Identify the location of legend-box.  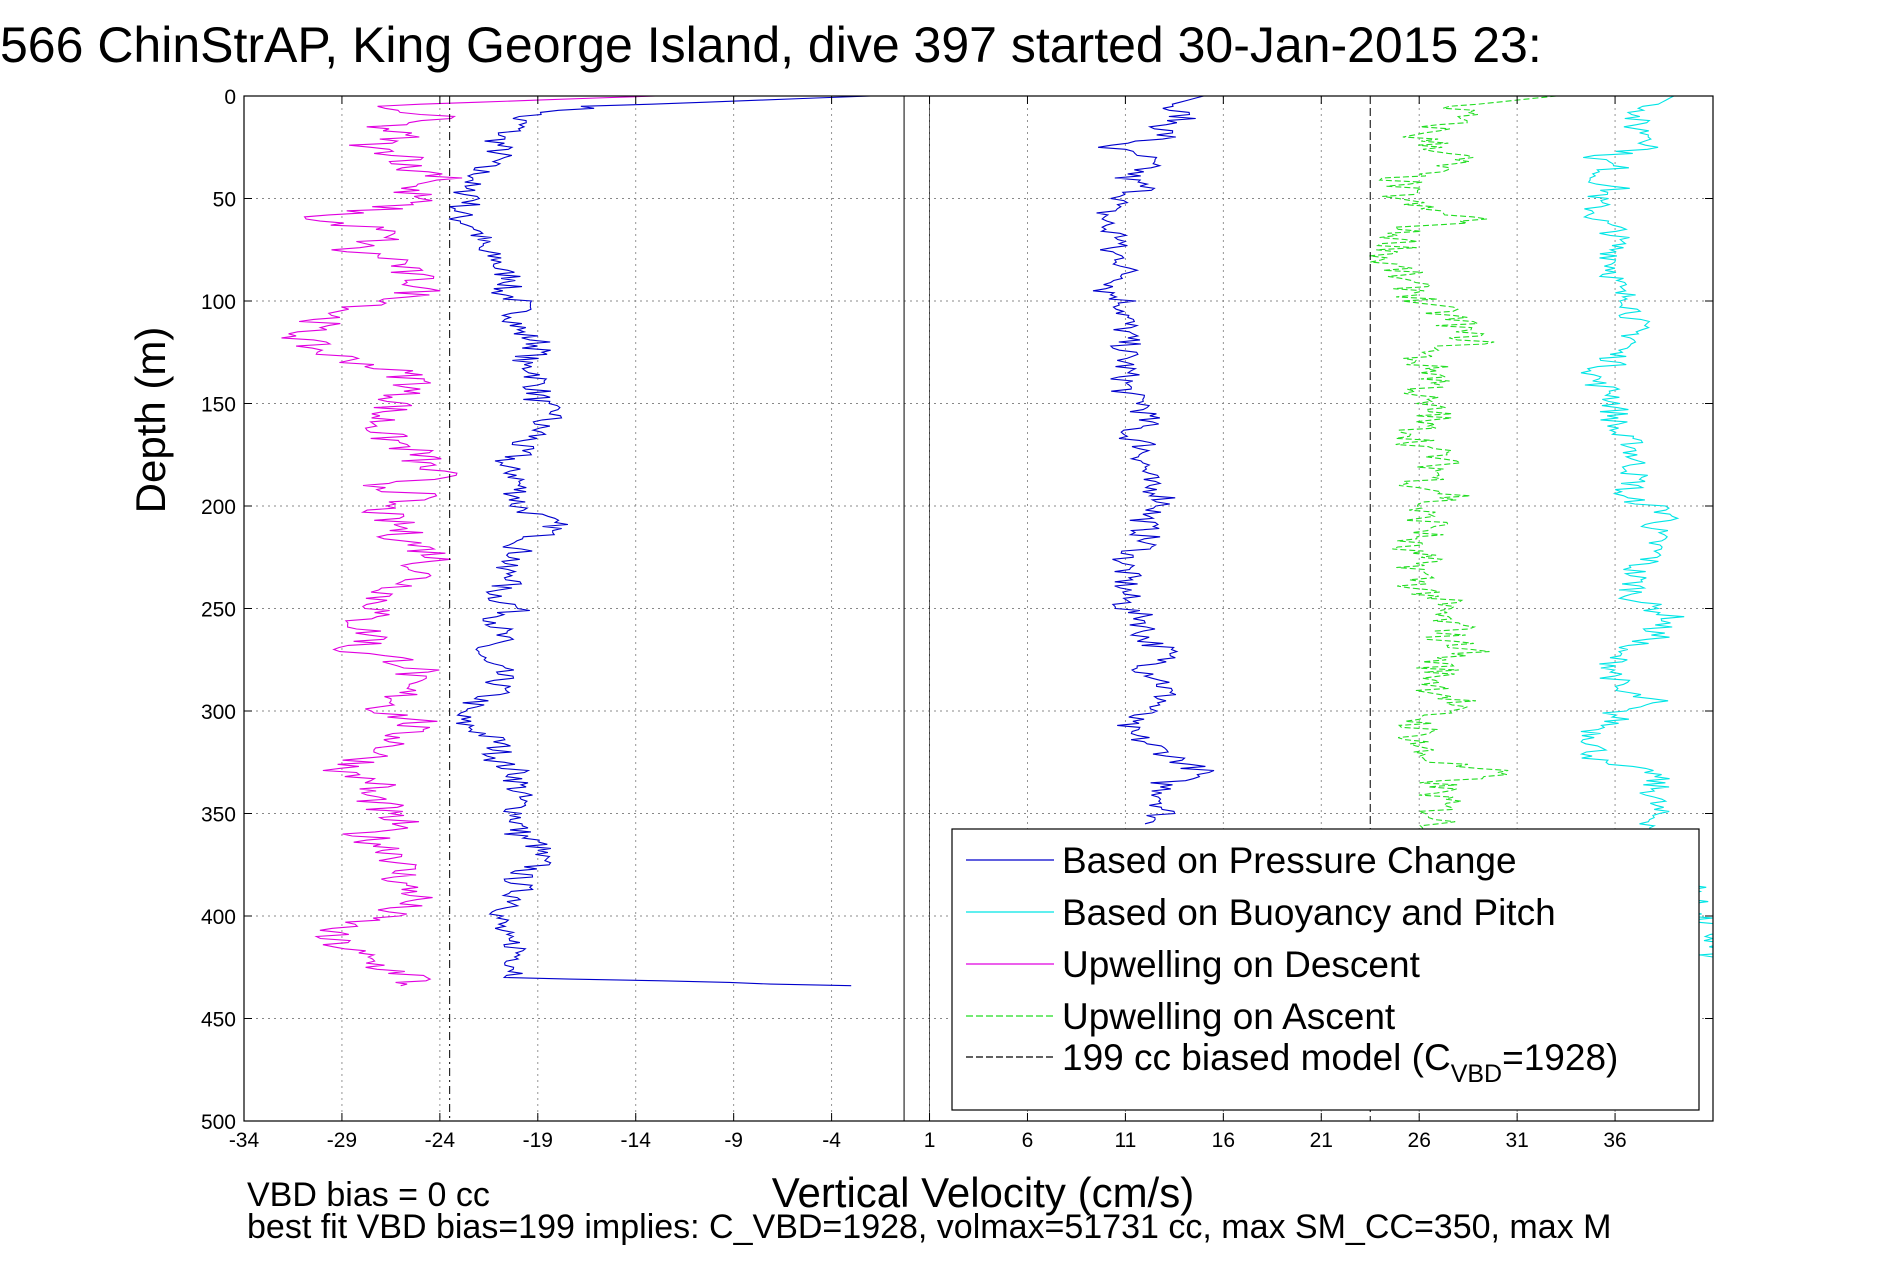
(1325, 969).